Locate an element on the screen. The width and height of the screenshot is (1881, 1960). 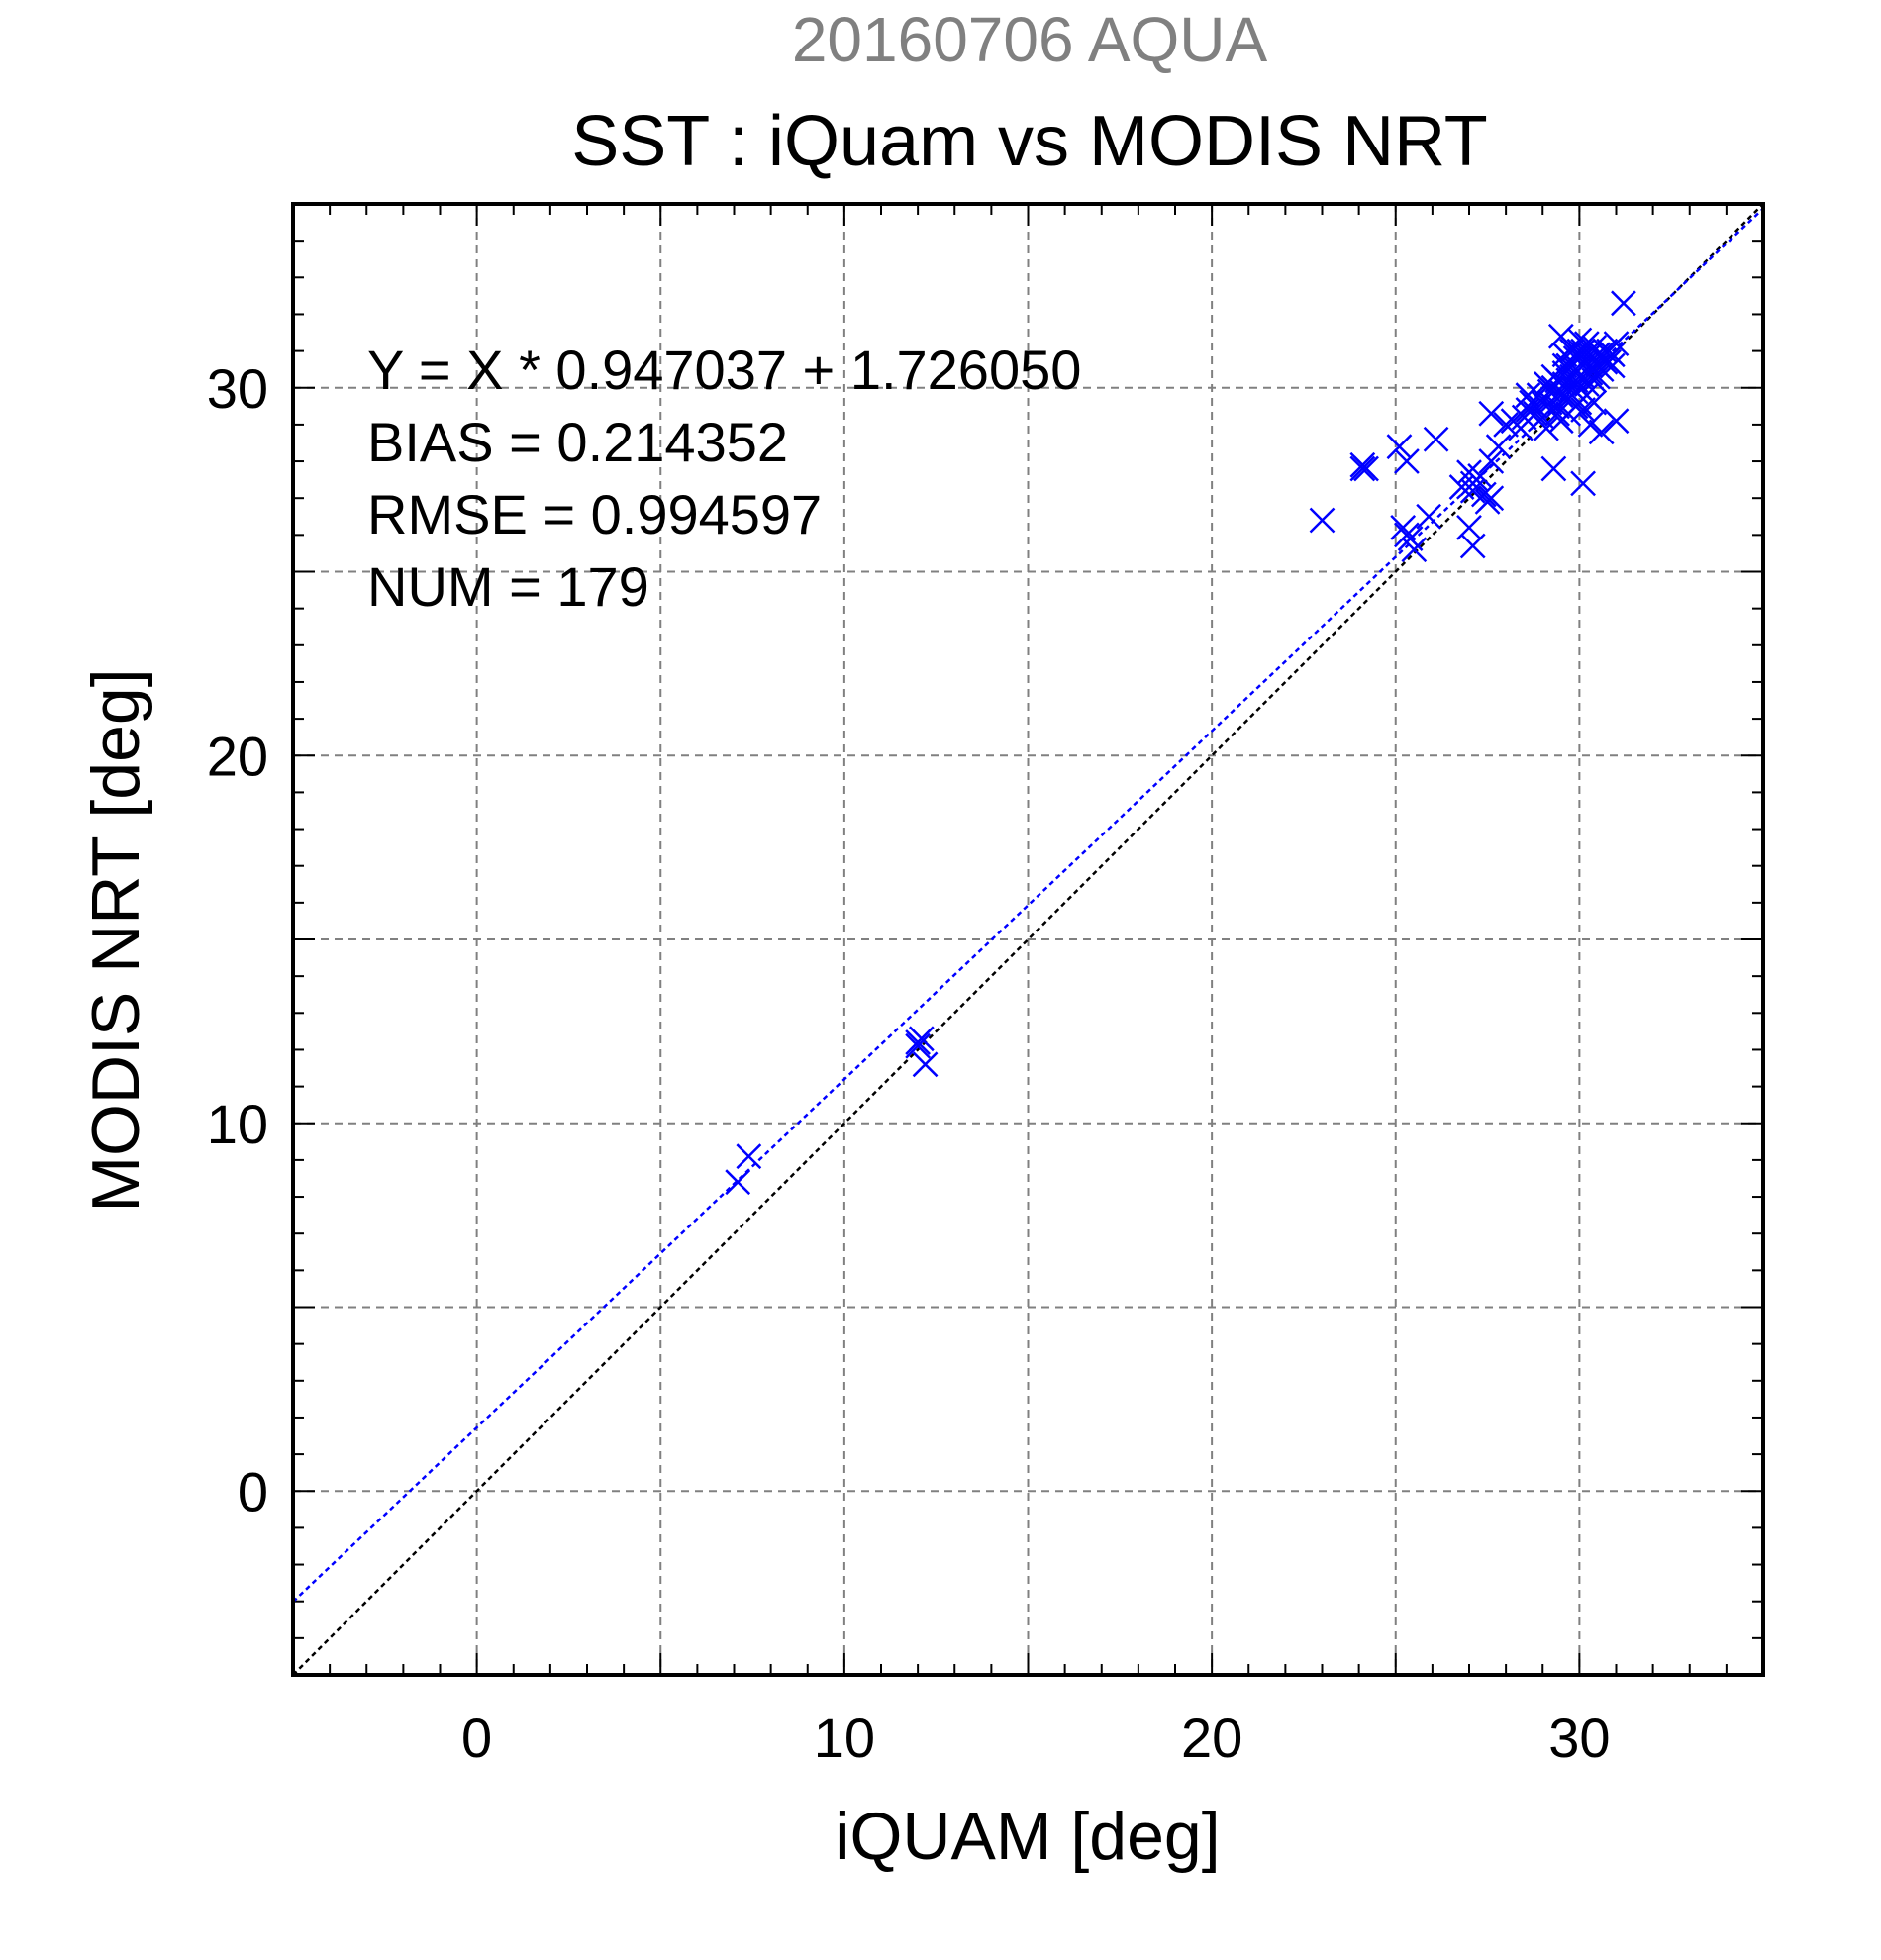
x-tick-label: 20 is located at coordinates (1212, 1738).